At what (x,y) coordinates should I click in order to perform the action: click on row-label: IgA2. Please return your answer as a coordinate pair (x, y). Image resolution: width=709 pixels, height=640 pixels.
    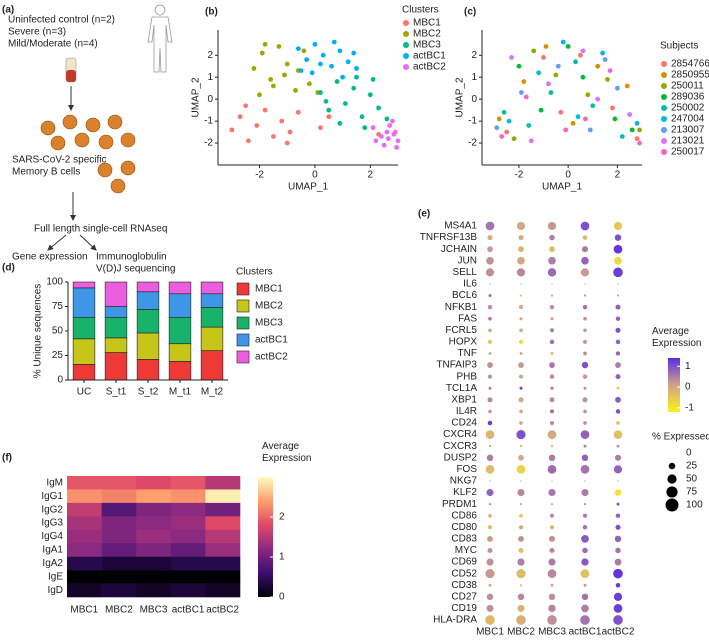
    Looking at the image, I should click on (52, 563).